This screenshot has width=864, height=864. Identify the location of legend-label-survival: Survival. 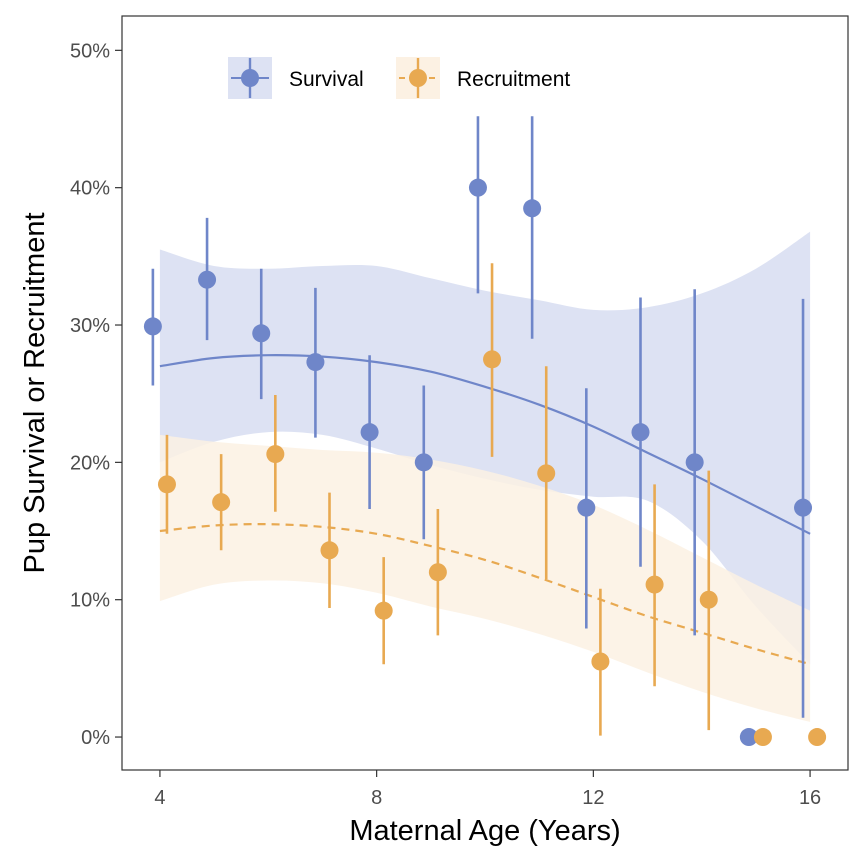
(326, 79).